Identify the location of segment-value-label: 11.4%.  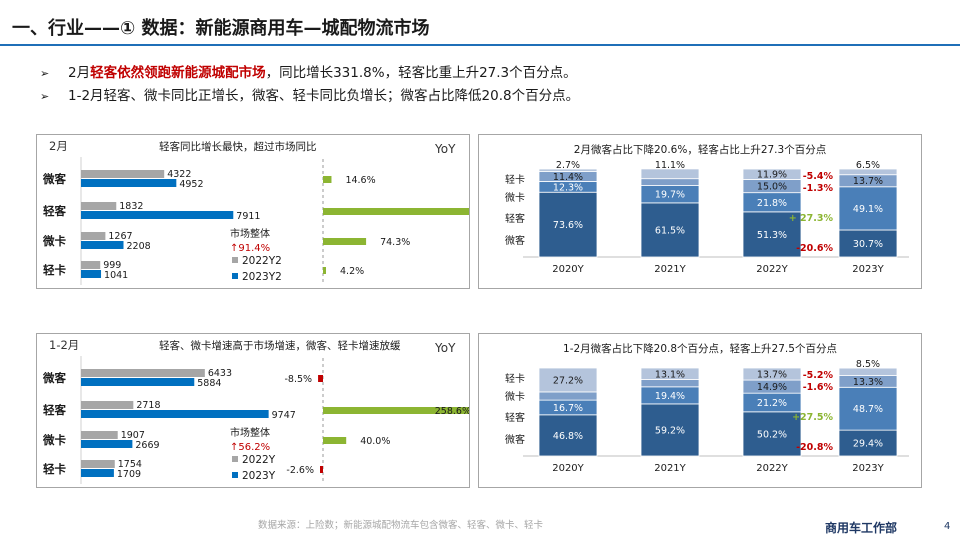
(568, 177).